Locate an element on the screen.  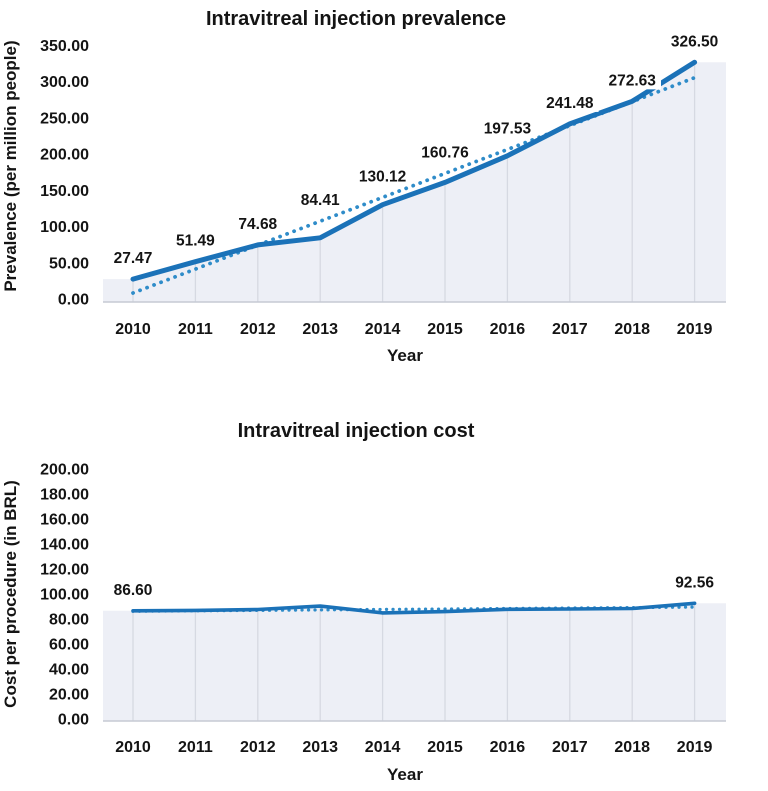
data-label: 197.53 is located at coordinates (508, 129).